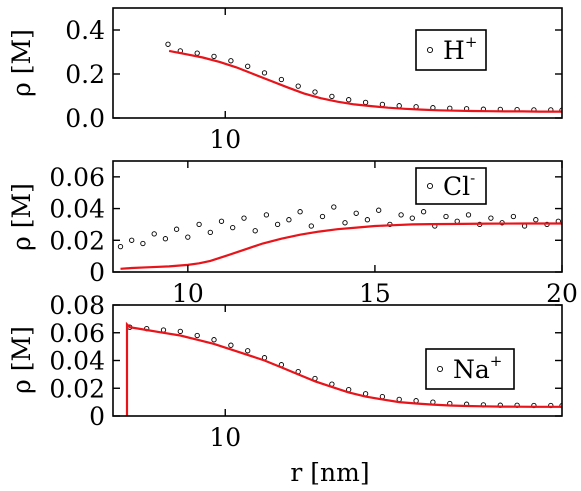 The width and height of the screenshot is (581, 491). I want to click on legend-box, so click(470, 369).